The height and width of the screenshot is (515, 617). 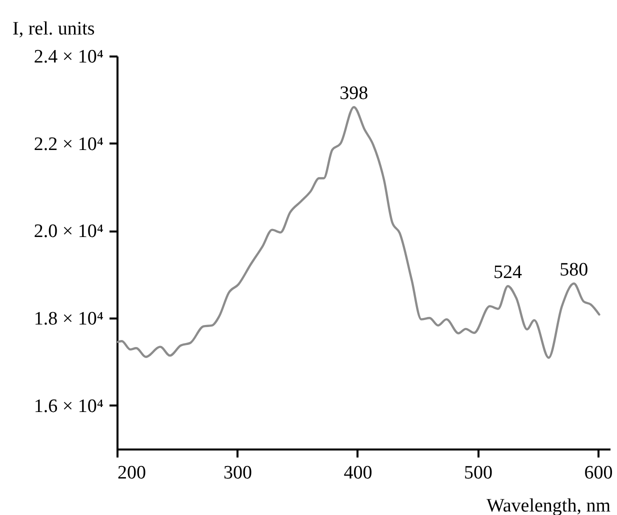 What do you see at coordinates (358, 473) in the screenshot?
I see `x-tick-label: 400` at bounding box center [358, 473].